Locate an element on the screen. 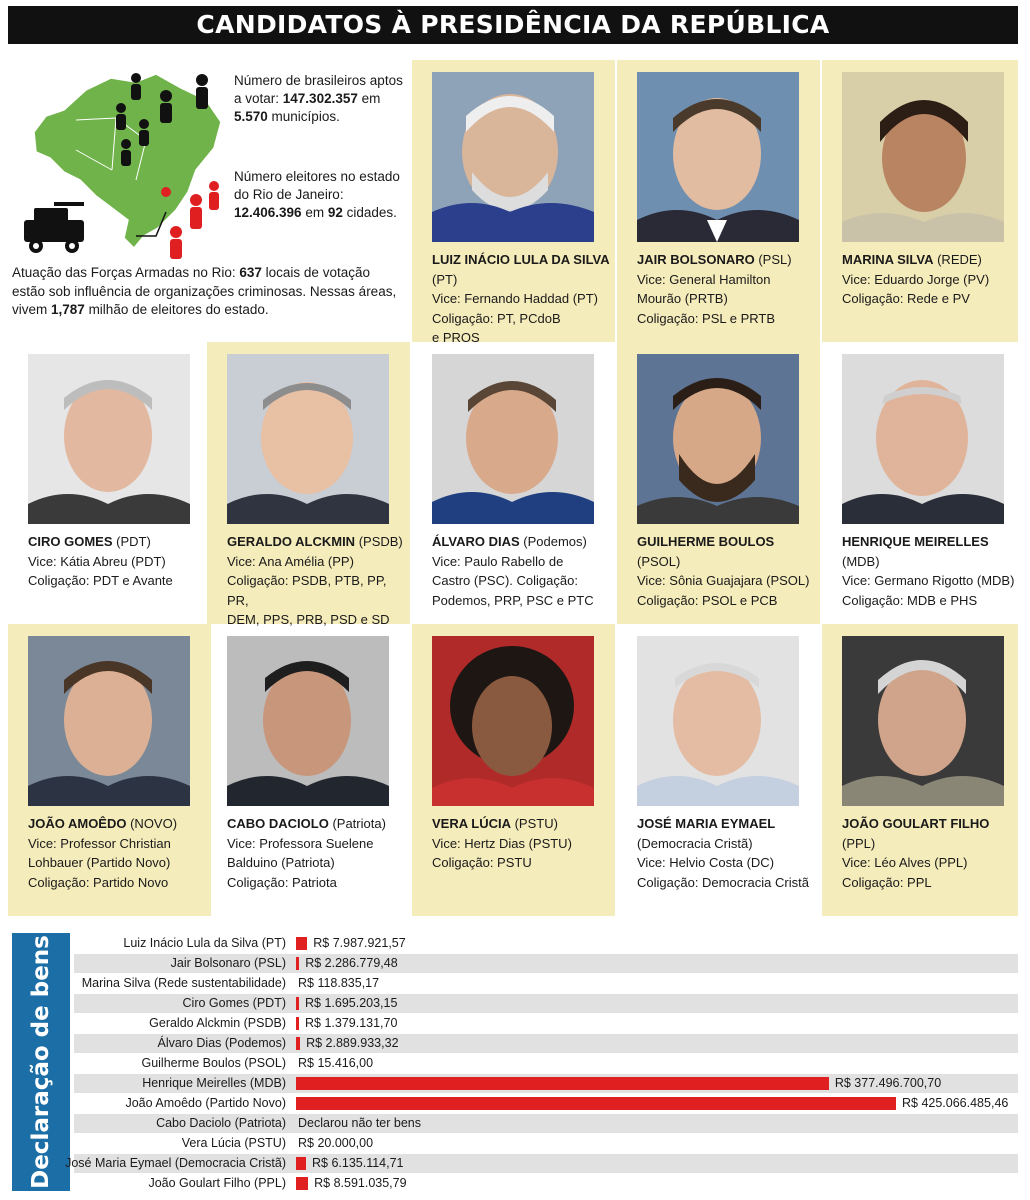 This screenshot has width=1030, height=1200. page-title: CANDIDATOS À PRESIDÊNCIA DA REPÚBLICA is located at coordinates (513, 25).